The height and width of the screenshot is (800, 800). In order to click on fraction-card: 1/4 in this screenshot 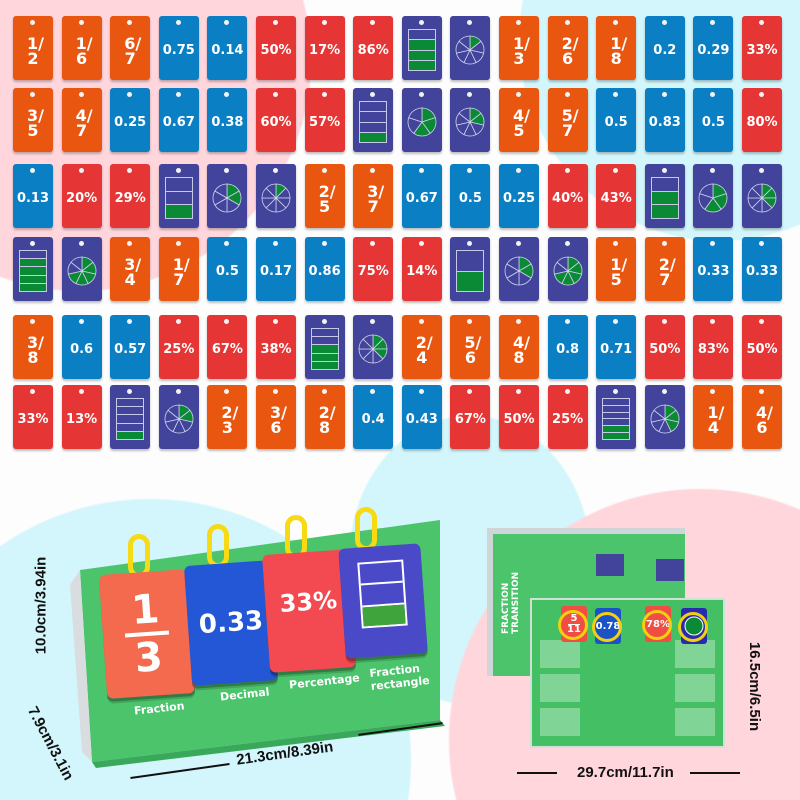, I will do `click(713, 417)`.